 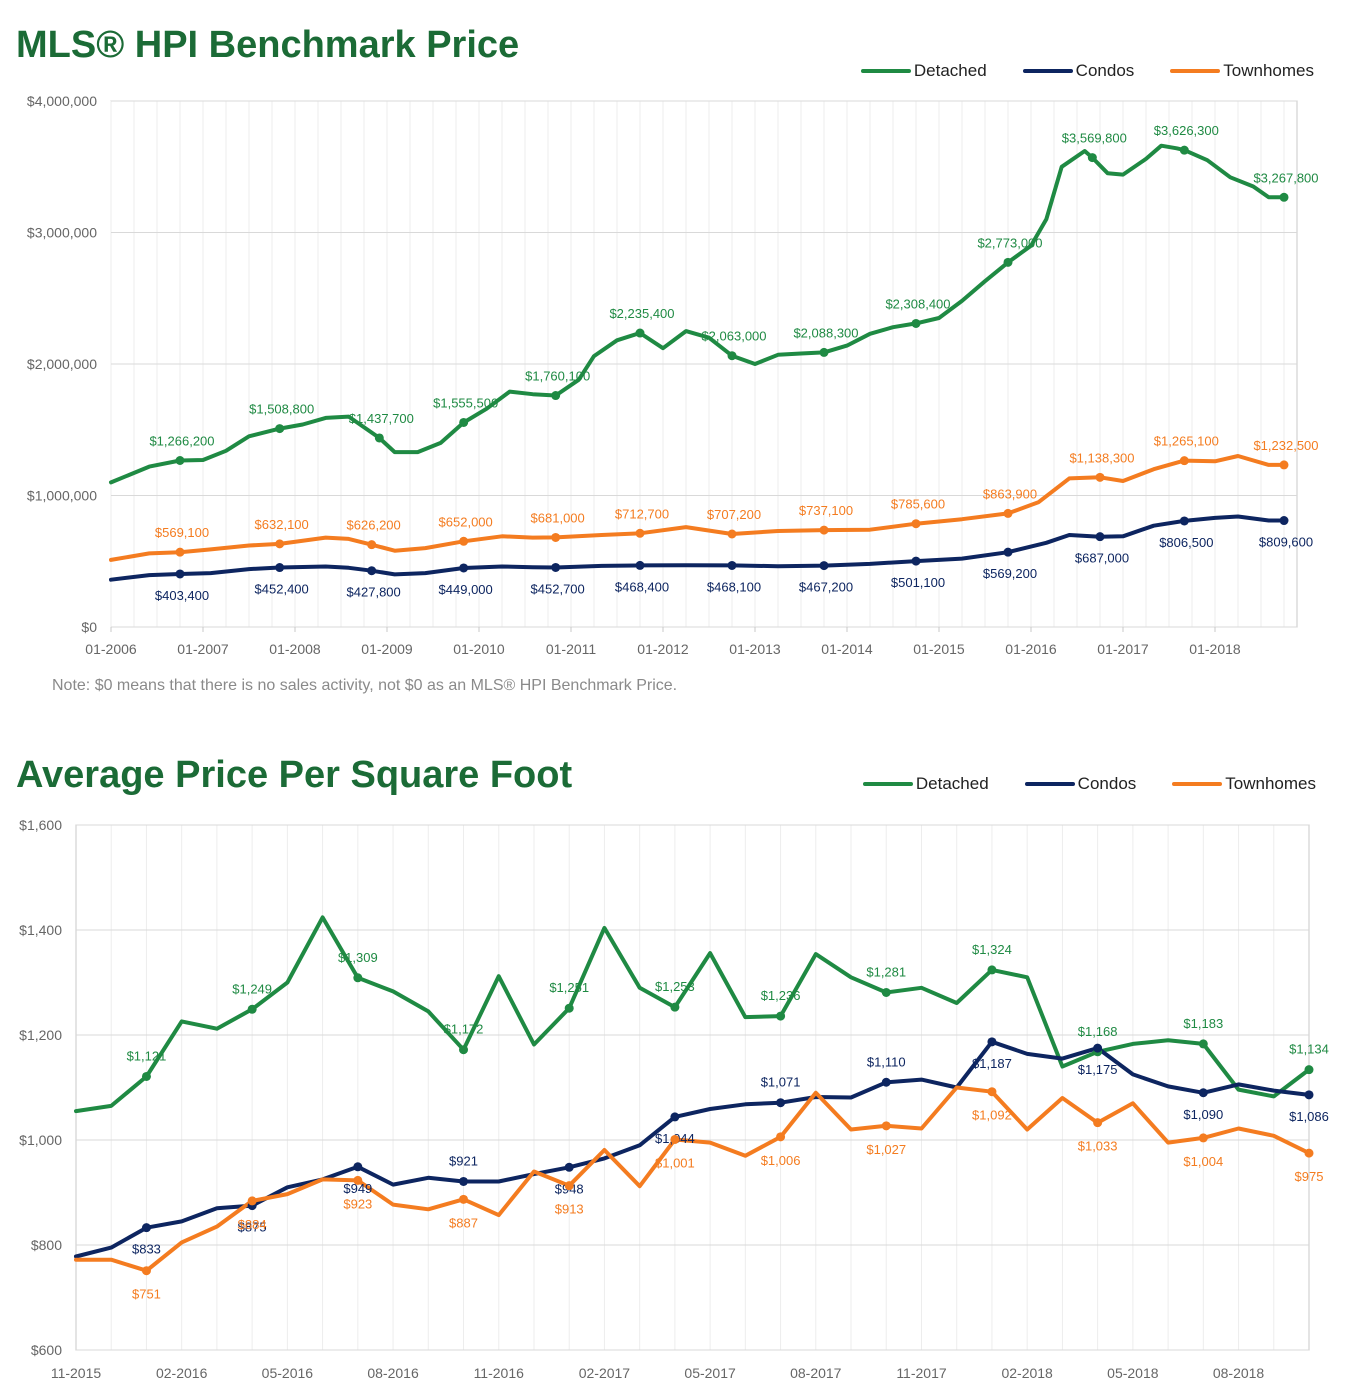 I want to click on data-label-townhomes: $1,232,500, so click(x=1285, y=445).